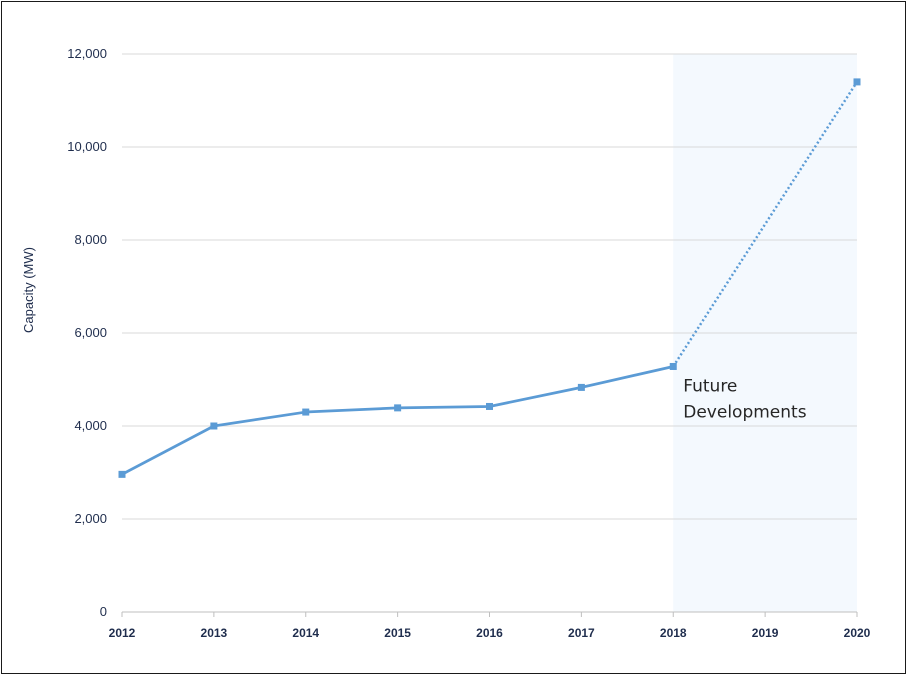 This screenshot has width=909, height=677. What do you see at coordinates (489, 614) in the screenshot?
I see `x-axis` at bounding box center [489, 614].